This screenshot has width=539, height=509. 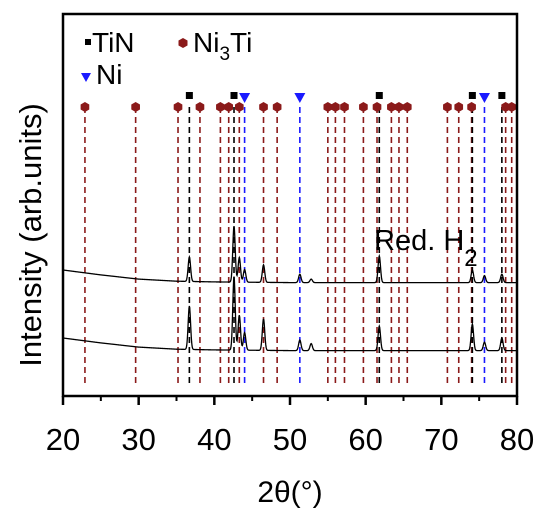 I want to click on x-tick-label: 20, so click(x=63, y=439).